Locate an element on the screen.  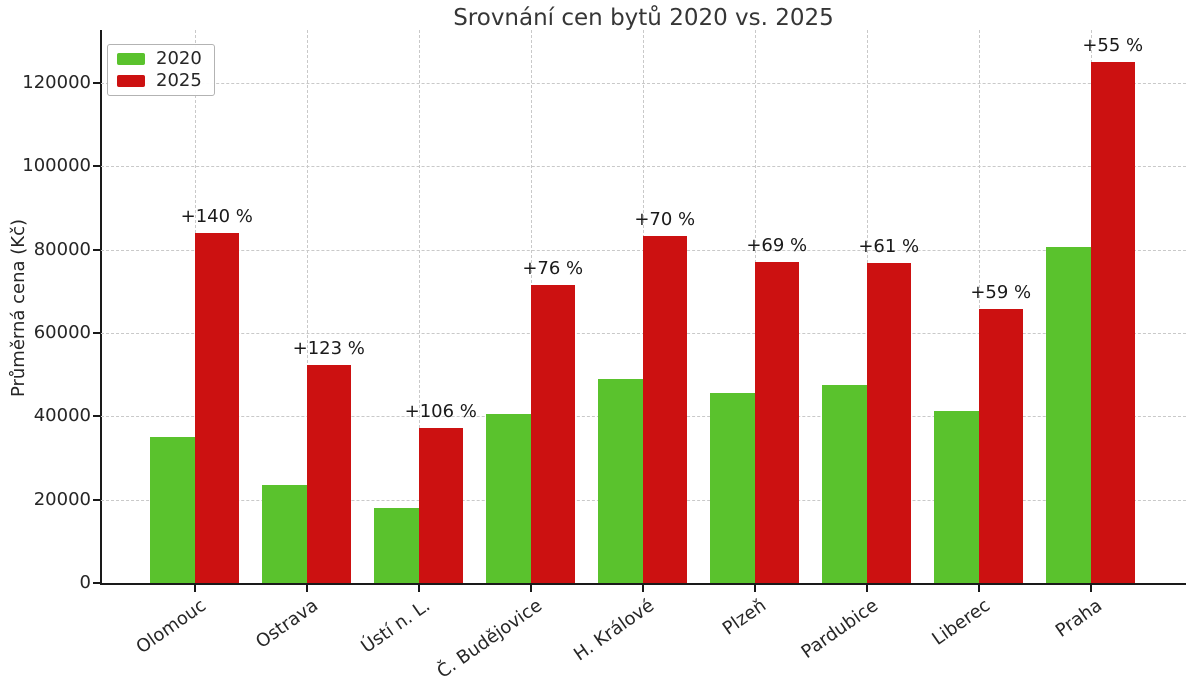
y-tick-label: 120000 is located at coordinates (56, 83).